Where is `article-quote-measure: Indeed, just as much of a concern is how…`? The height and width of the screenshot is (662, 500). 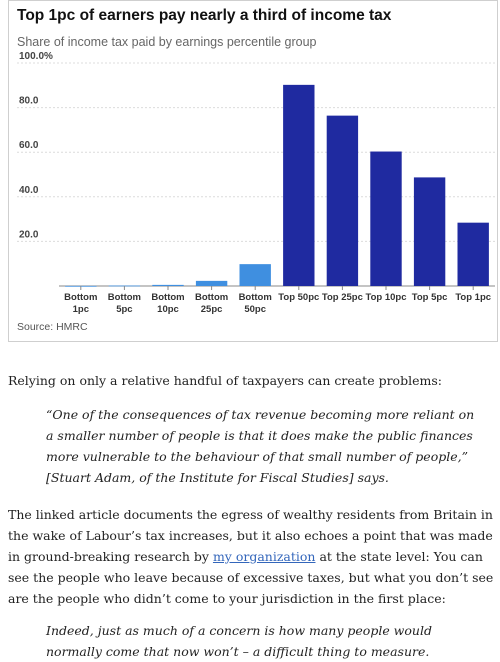
article-quote-measure: Indeed, just as much of a concern is how… is located at coordinates (239, 641).